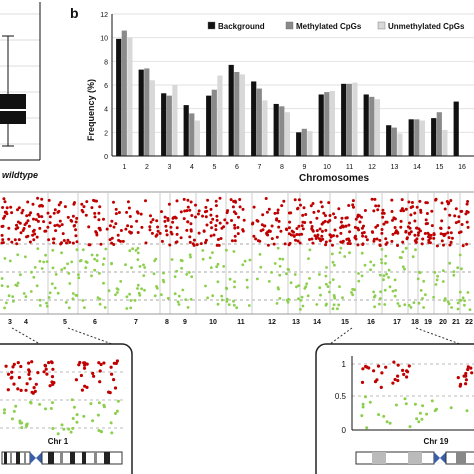 The image size is (474, 474). What do you see at coordinates (167, 322) in the screenshot?
I see `chromosome-tick-label: 8` at bounding box center [167, 322].